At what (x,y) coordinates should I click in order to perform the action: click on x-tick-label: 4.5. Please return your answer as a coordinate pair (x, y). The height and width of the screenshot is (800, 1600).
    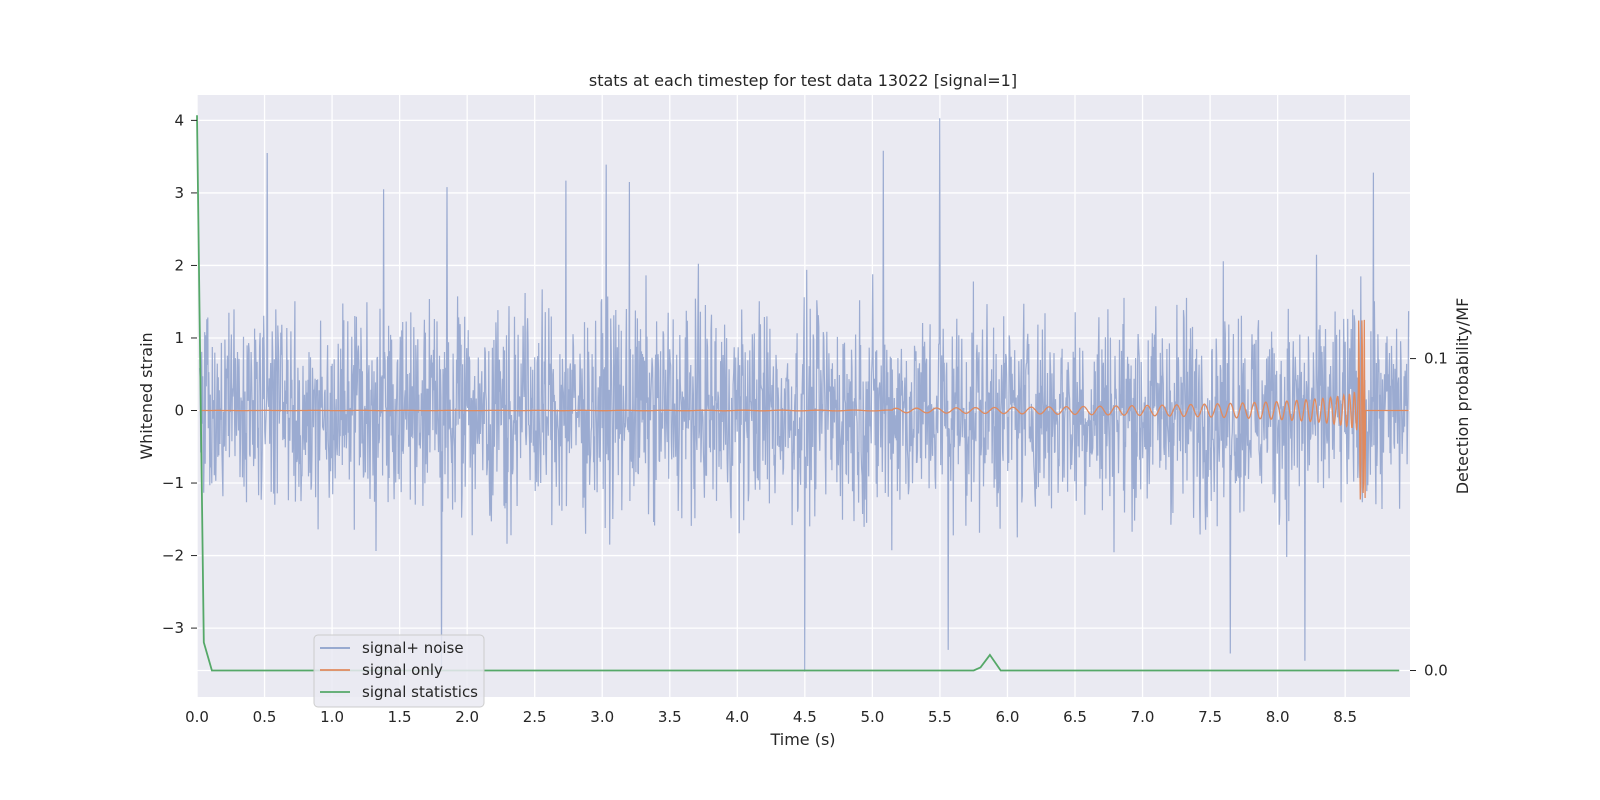
    Looking at the image, I should click on (805, 717).